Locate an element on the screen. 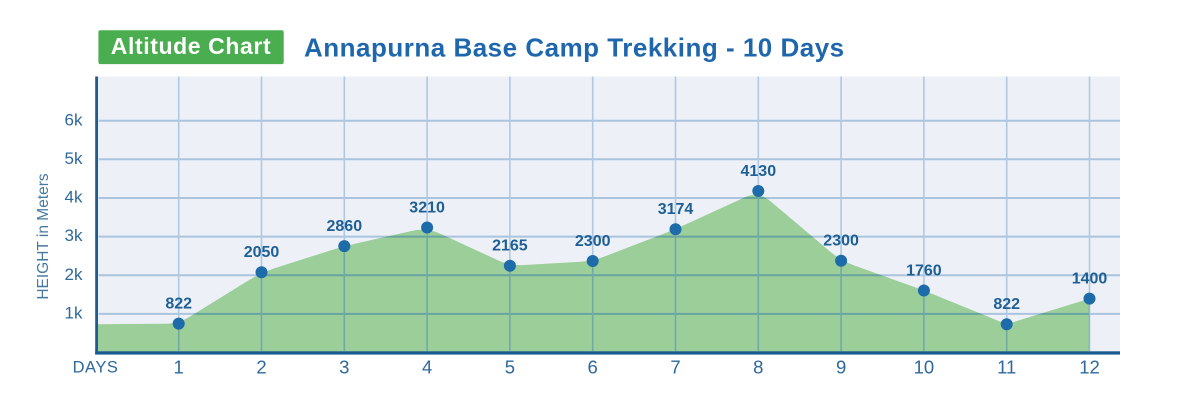 This screenshot has height=400, width=1200. svg-text: 2165 is located at coordinates (510, 246).